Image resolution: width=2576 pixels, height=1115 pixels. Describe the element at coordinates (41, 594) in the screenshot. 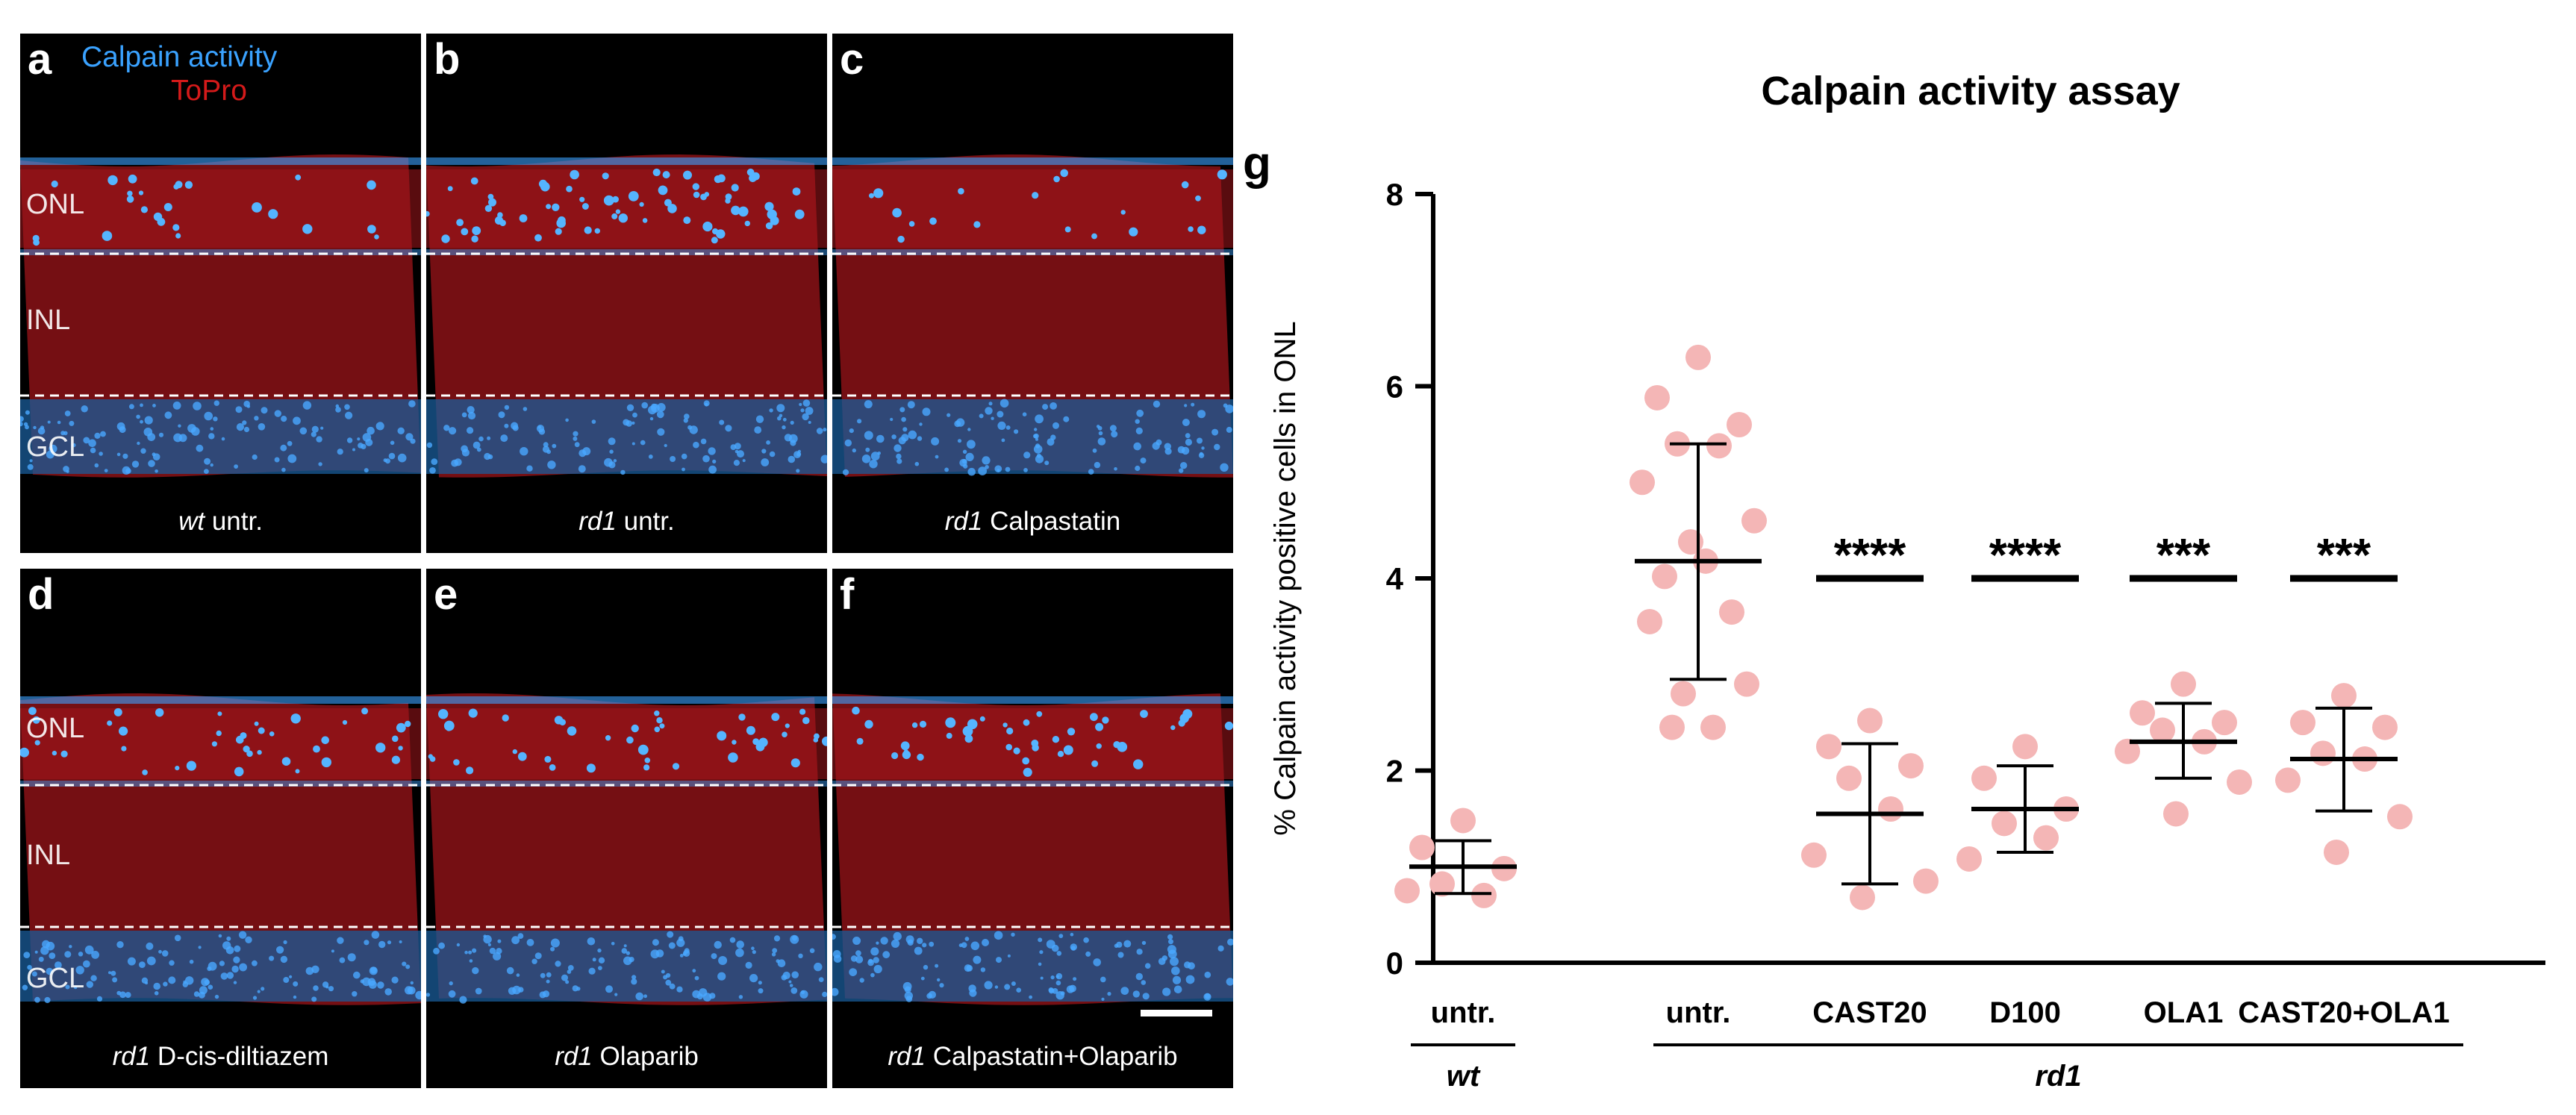

I see `panel-letter: d` at that location.